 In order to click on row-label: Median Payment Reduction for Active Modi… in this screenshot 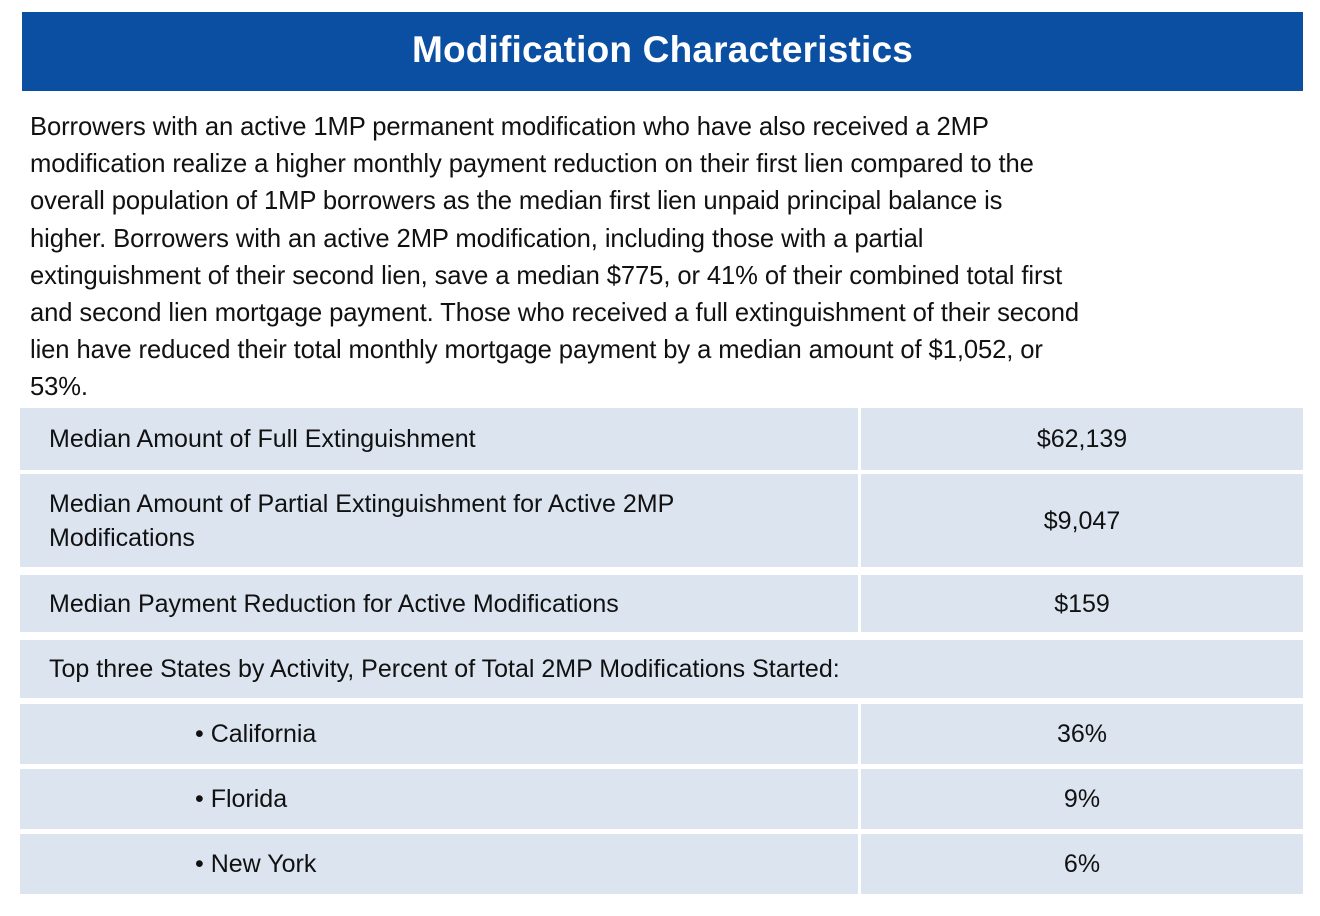, I will do `click(439, 603)`.